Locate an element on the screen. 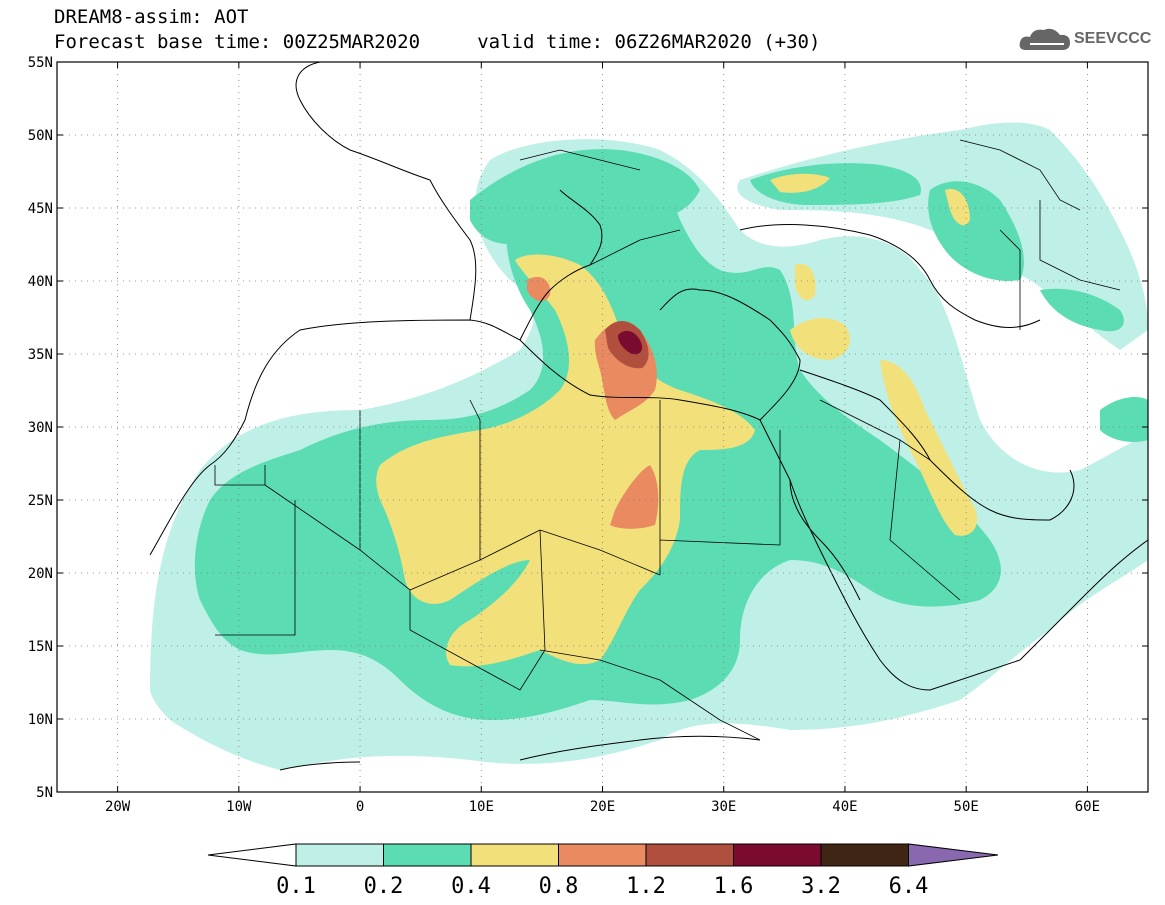  lon-tick-label: 30E is located at coordinates (723, 807).